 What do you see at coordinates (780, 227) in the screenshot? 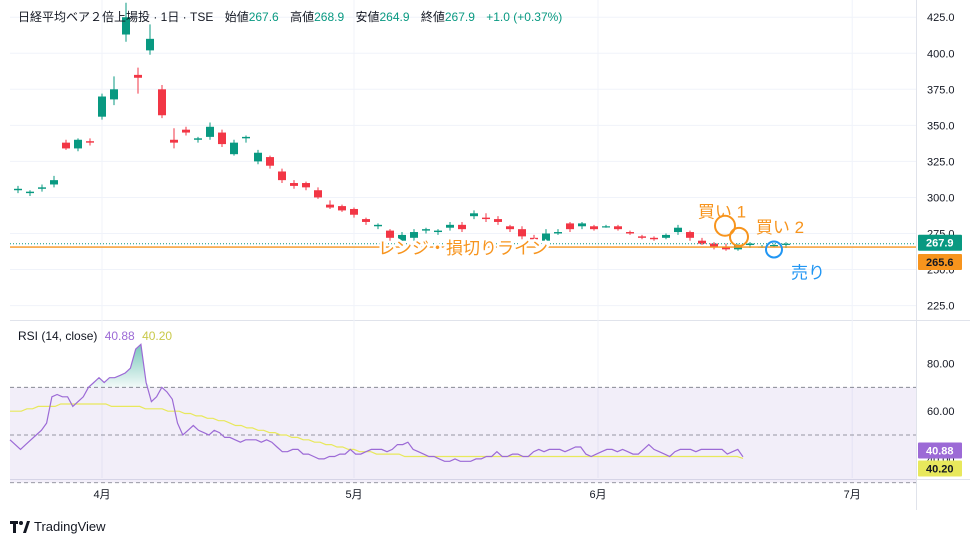
I see `buy2-label: 買い 2` at bounding box center [780, 227].